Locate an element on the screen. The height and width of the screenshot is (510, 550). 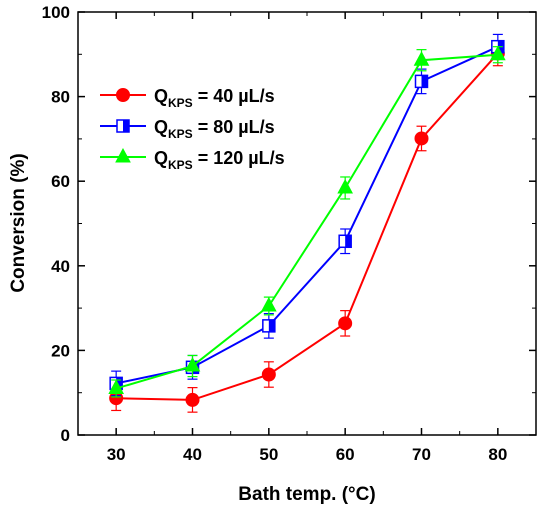
legend-label: QKPS = 40 µL/s is located at coordinates (214, 98).